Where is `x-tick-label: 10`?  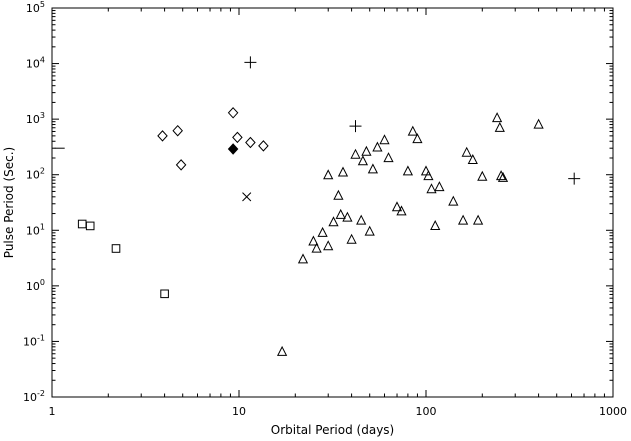 x-tick-label: 10 is located at coordinates (239, 411).